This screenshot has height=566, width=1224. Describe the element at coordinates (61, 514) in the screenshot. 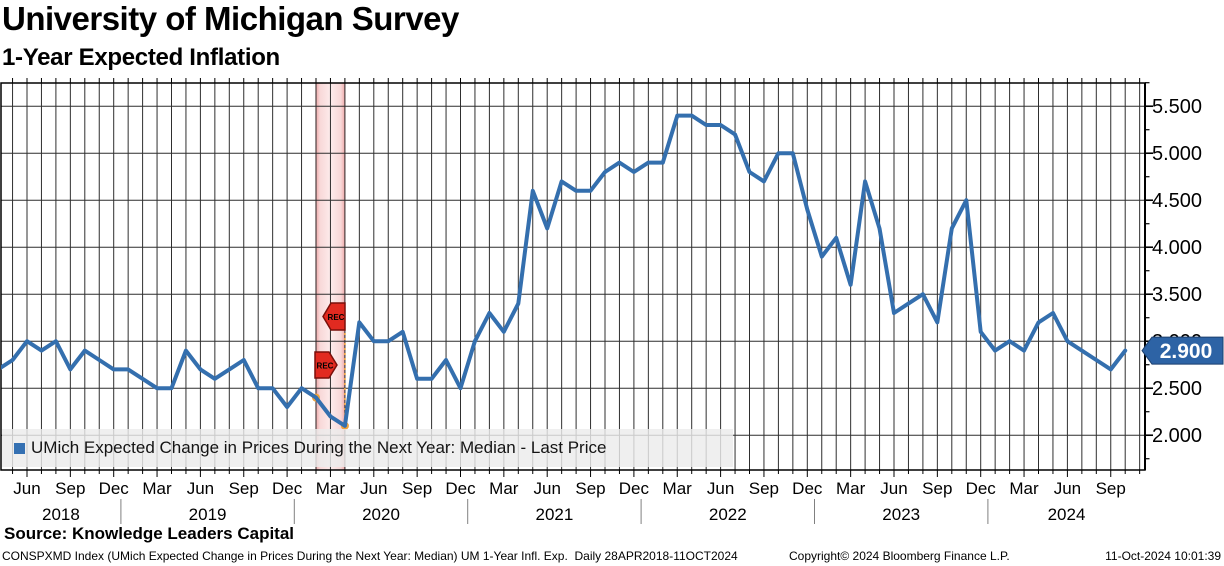

I see `svg-text: 2018` at that location.